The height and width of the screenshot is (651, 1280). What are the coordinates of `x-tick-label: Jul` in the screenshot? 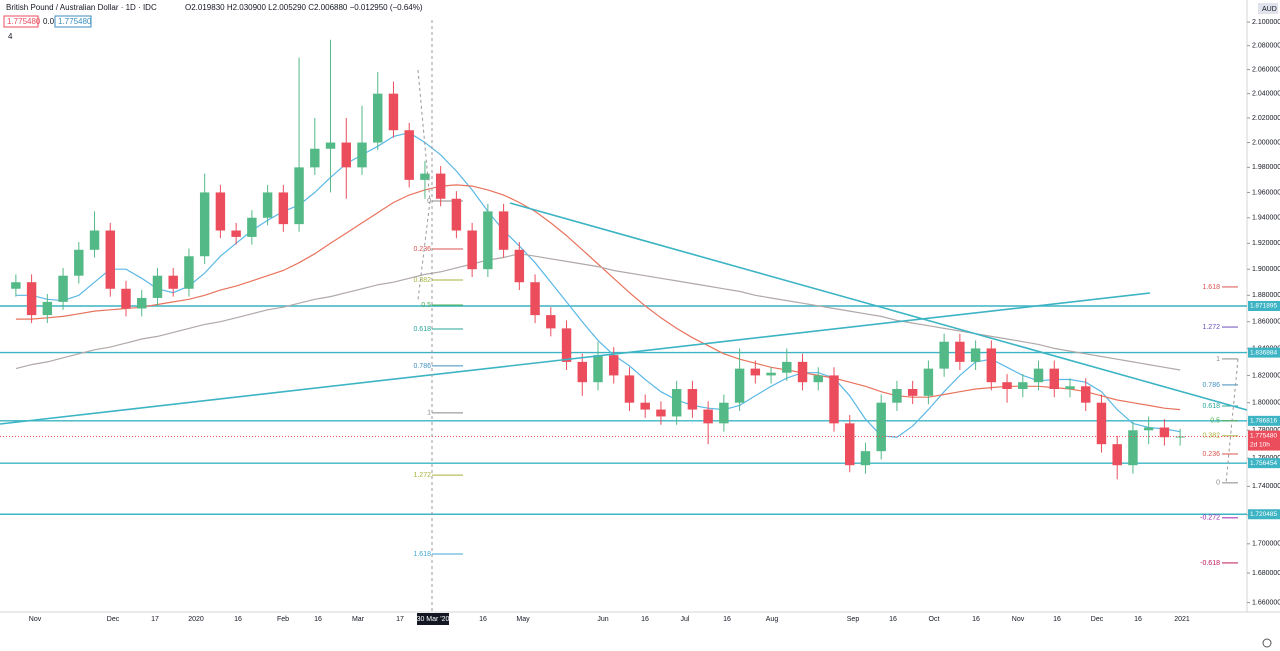 It's located at (685, 619).